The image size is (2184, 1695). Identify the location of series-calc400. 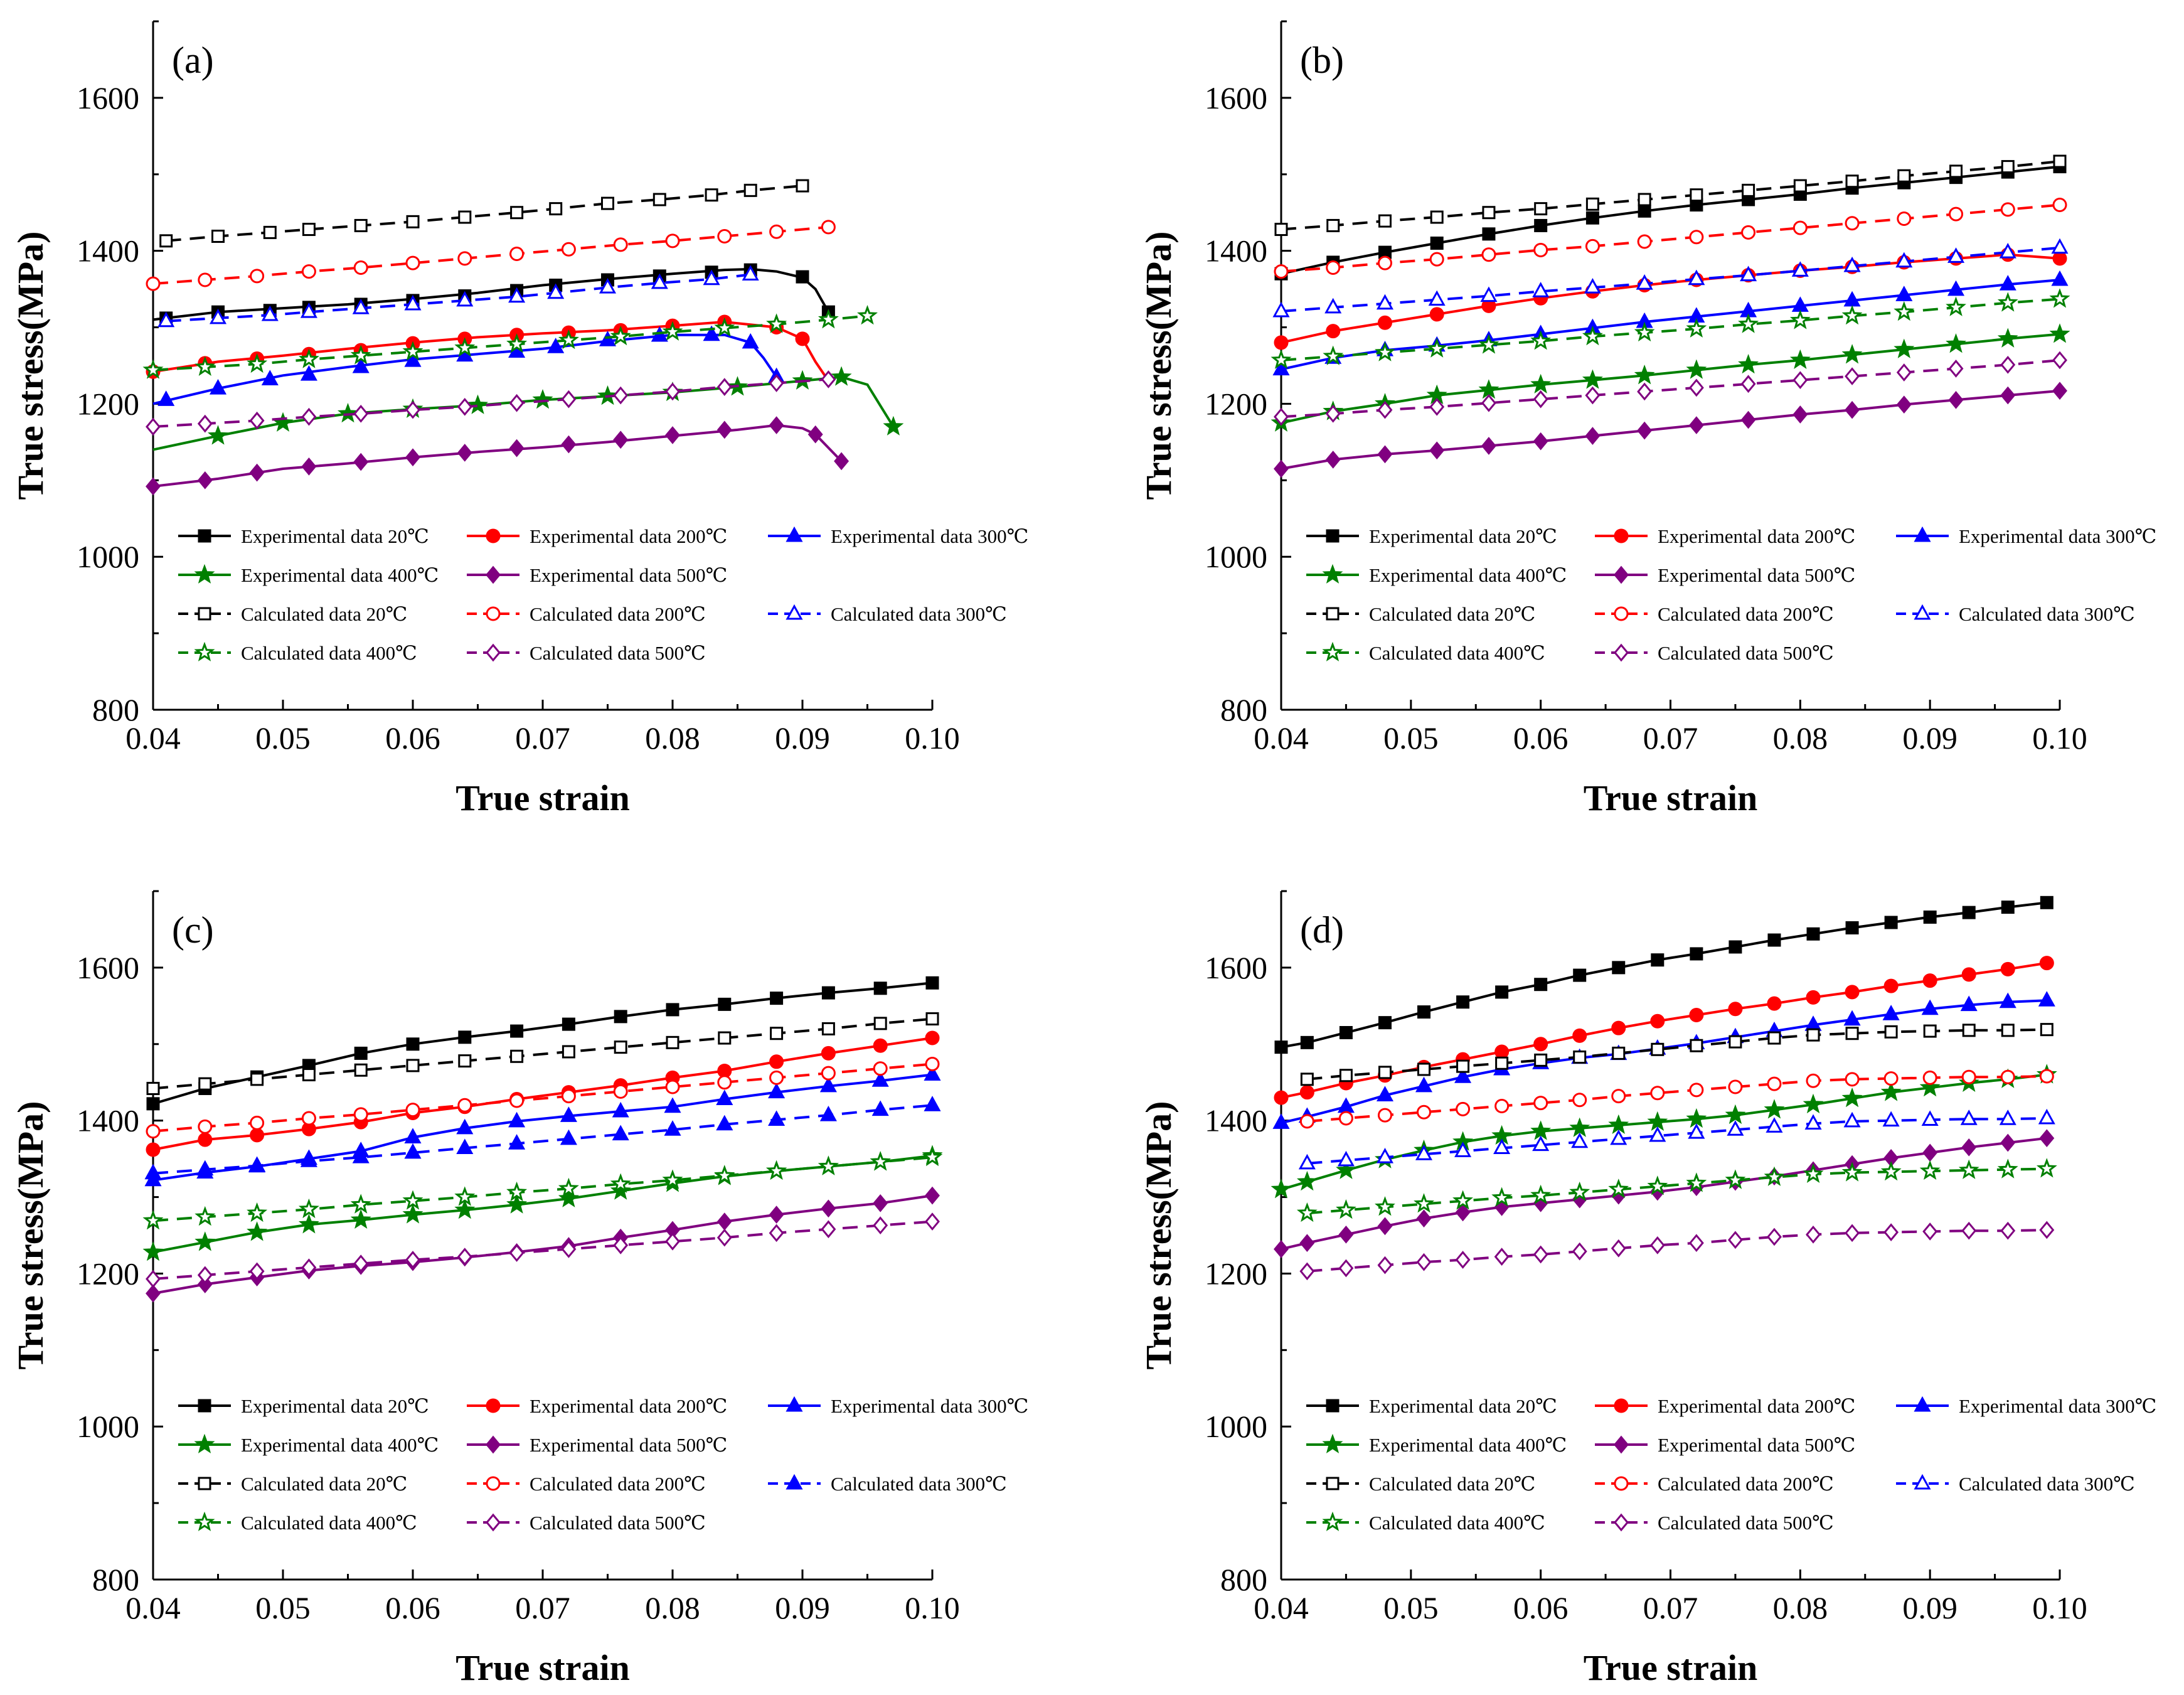
(1676, 1190).